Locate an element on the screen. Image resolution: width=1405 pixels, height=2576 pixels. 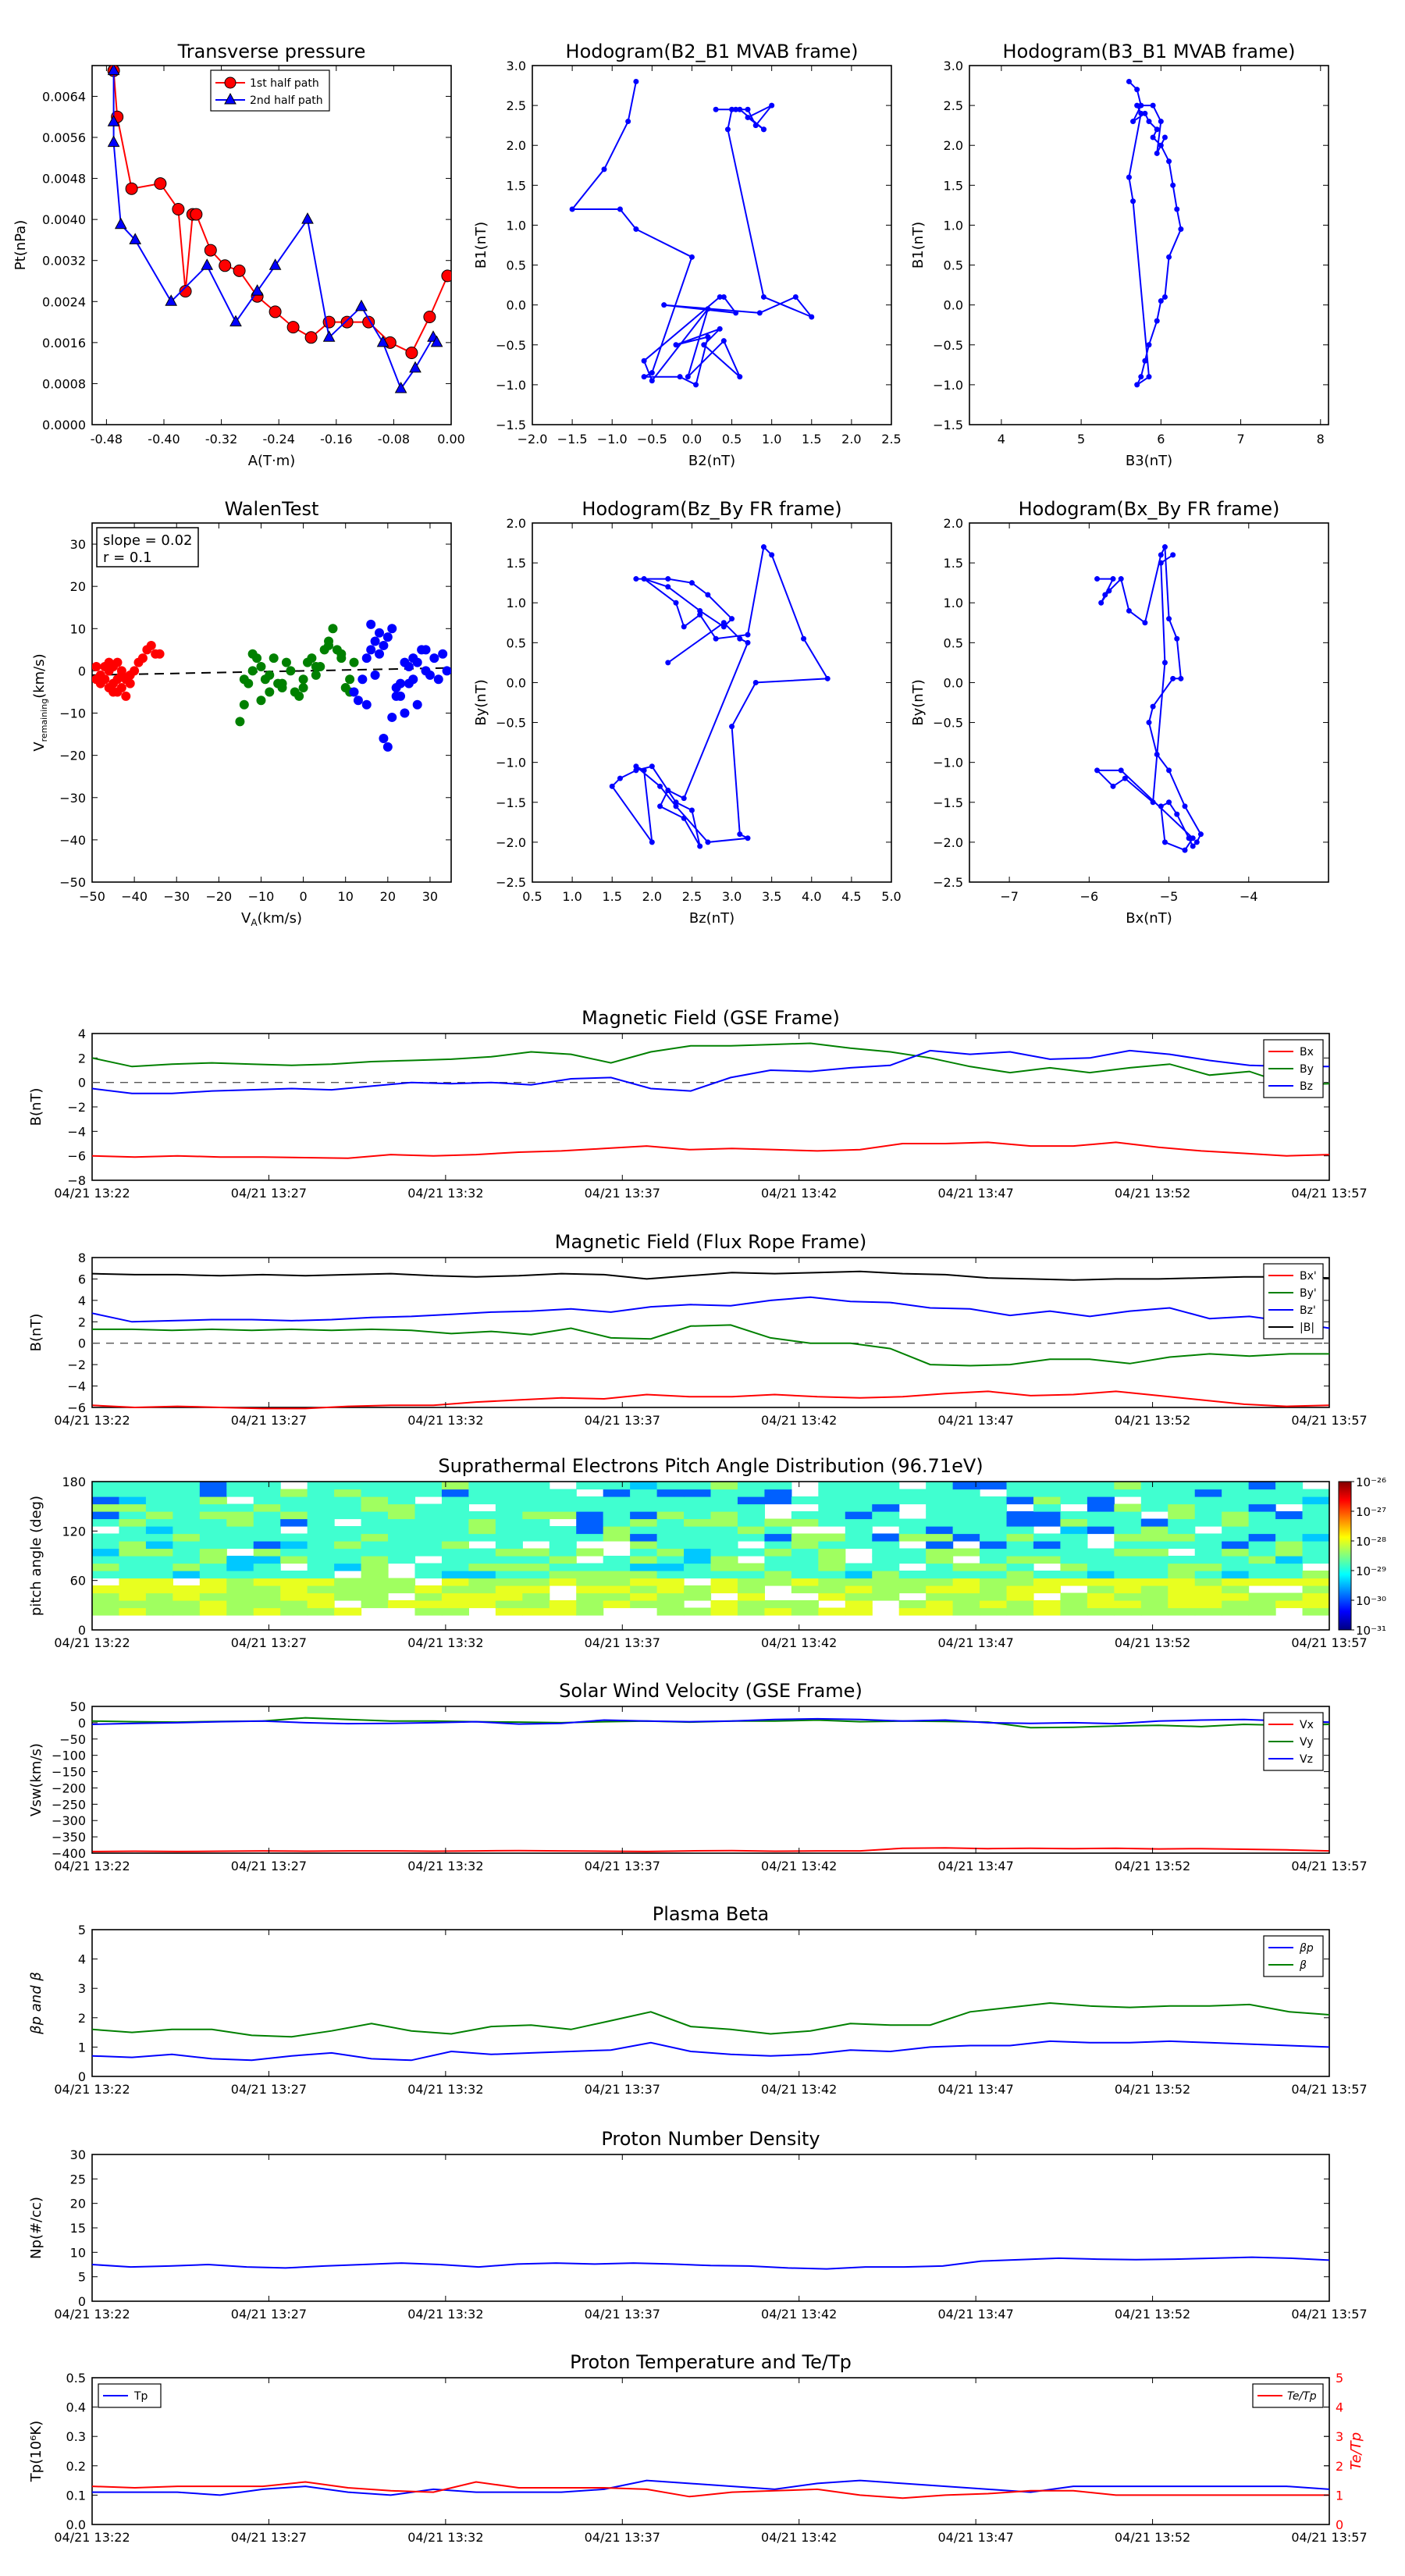
annotation-box is located at coordinates (147, 547).